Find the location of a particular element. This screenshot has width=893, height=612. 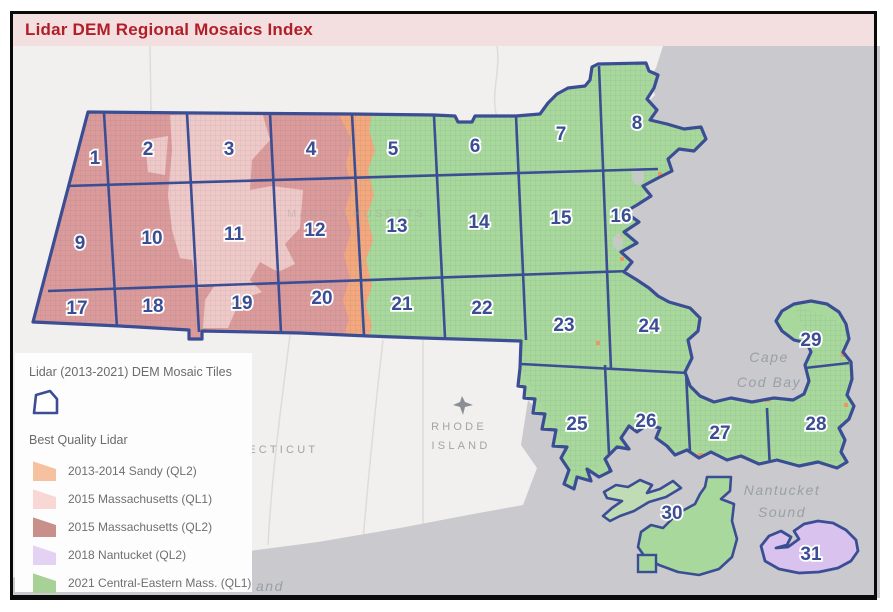

tile-number-25: 25 is located at coordinates (577, 424).